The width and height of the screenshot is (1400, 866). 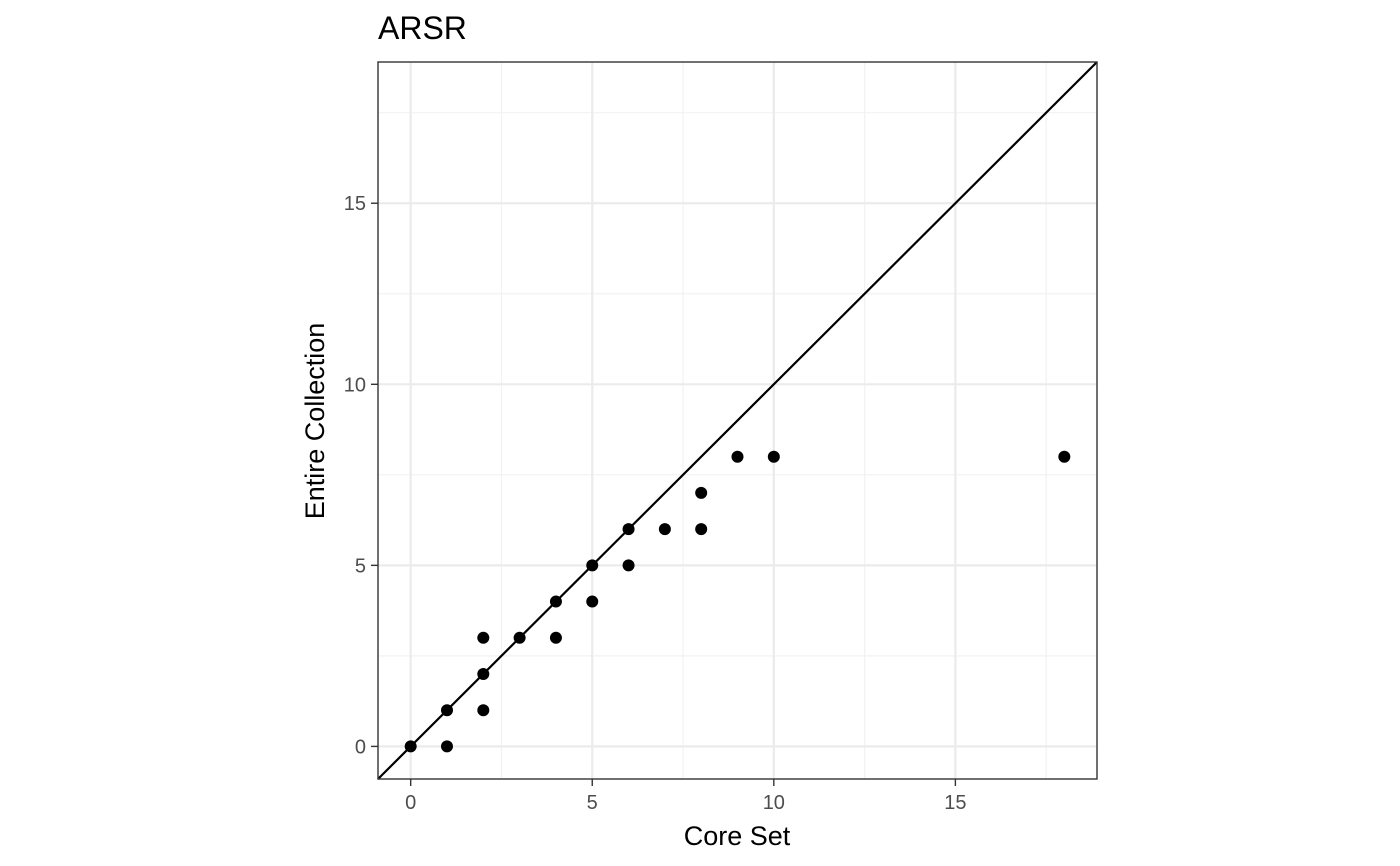 What do you see at coordinates (355, 385) in the screenshot?
I see `y-tick-label: 10` at bounding box center [355, 385].